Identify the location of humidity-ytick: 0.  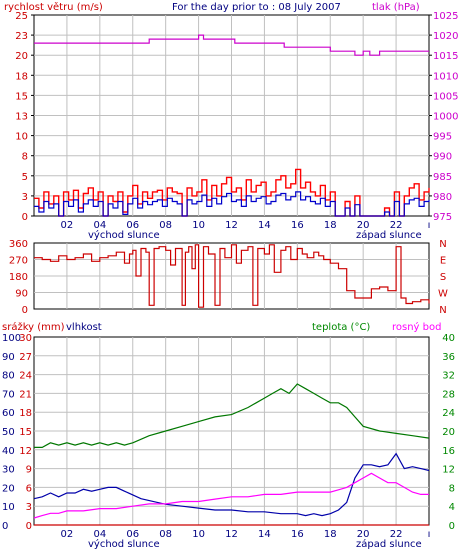
(5, 526).